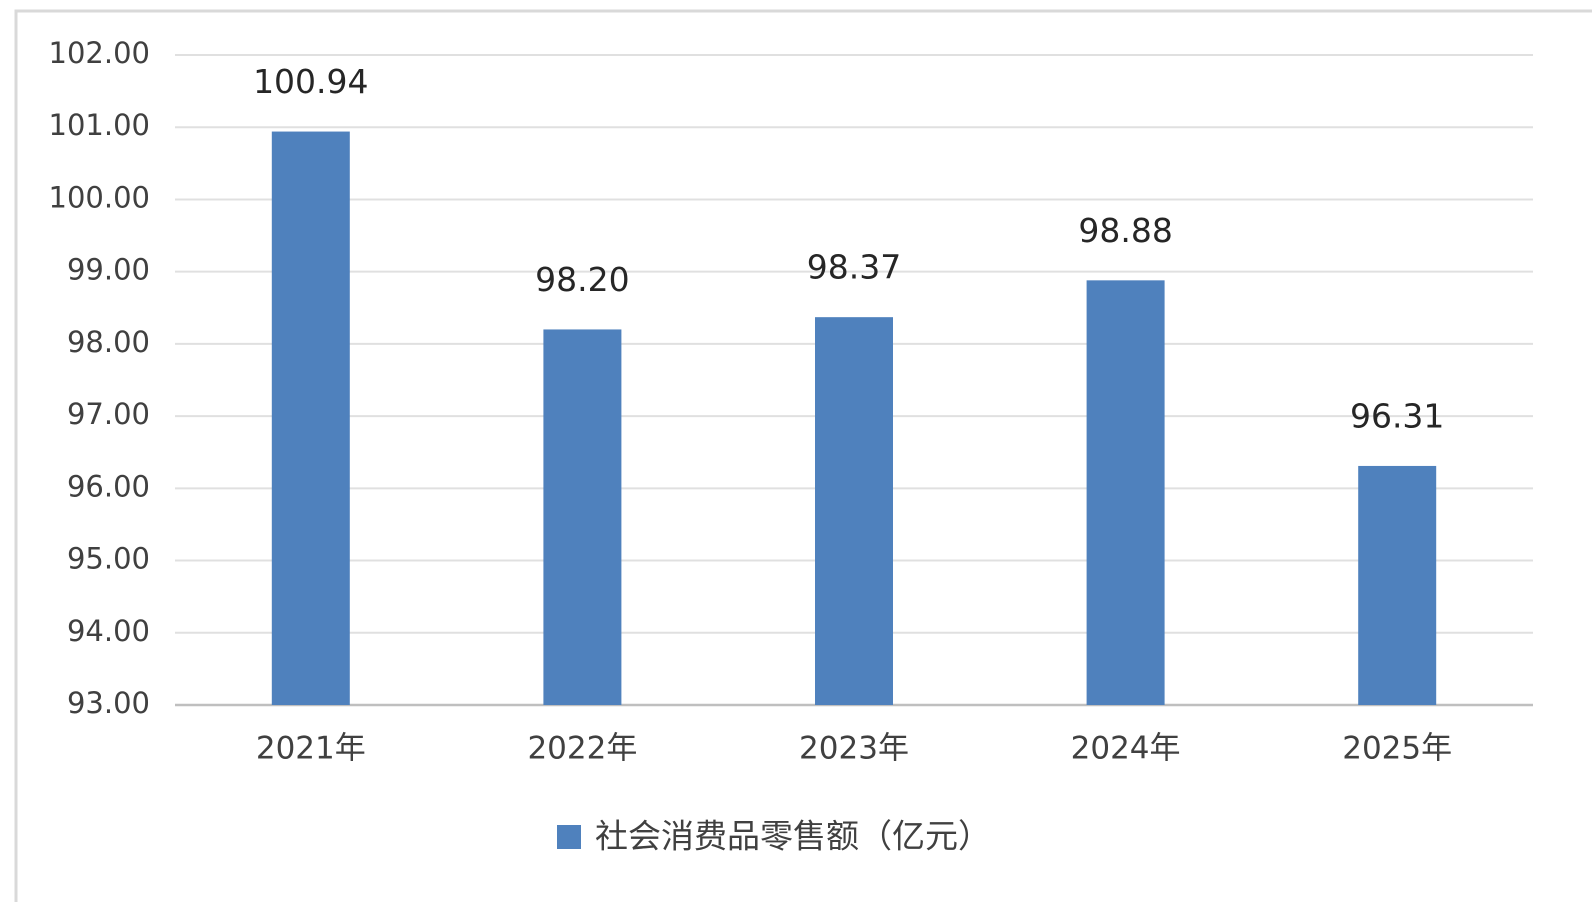  What do you see at coordinates (99, 197) in the screenshot?
I see `y-tick-label: 100.00` at bounding box center [99, 197].